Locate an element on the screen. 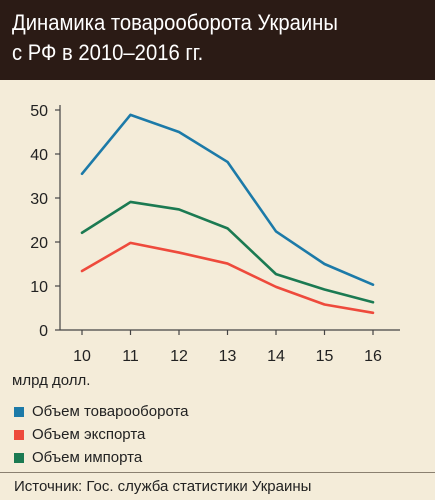  legend-label-import: Объем импорта is located at coordinates (87, 457).